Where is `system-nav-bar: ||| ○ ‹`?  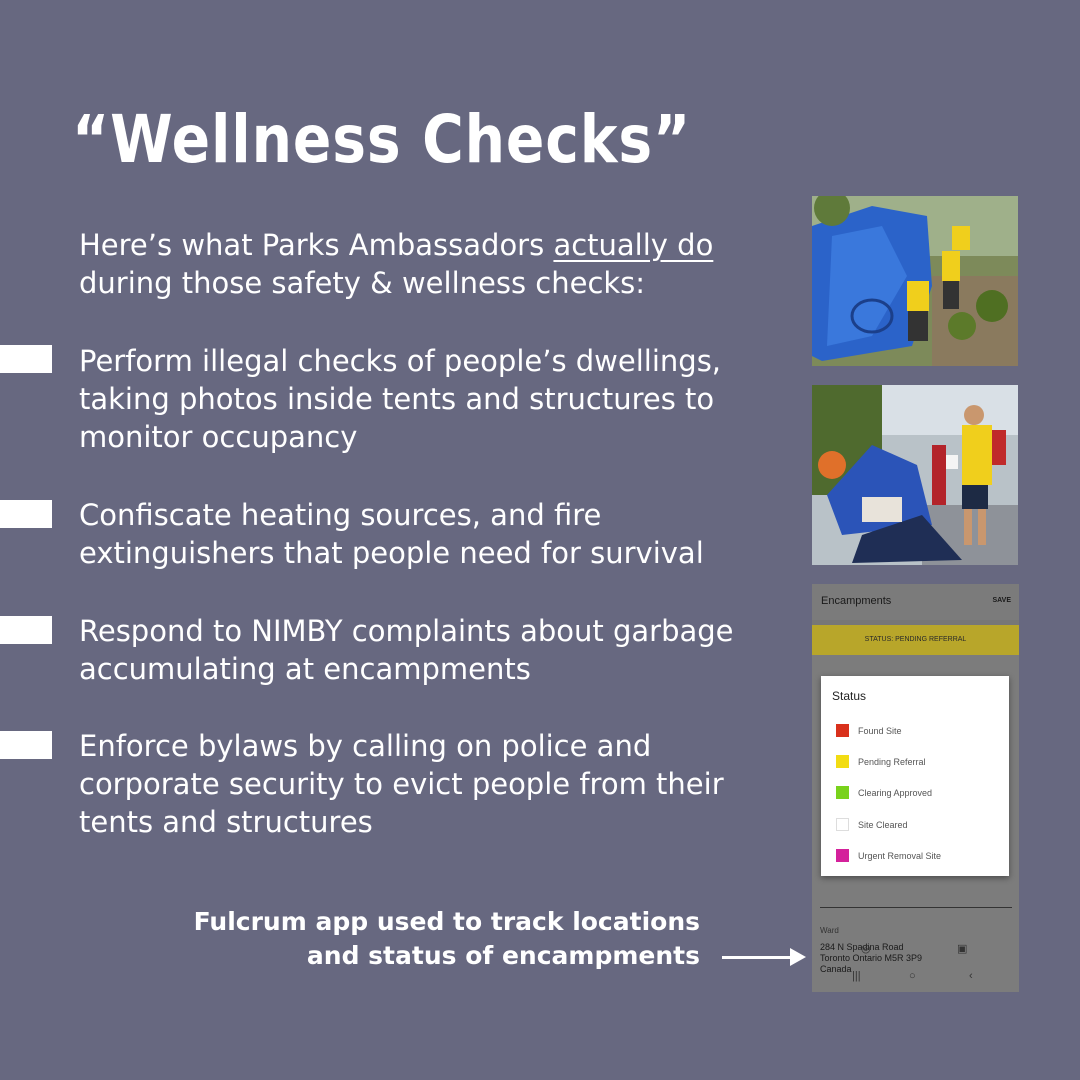
system-nav-bar: ||| ○ ‹ is located at coordinates (915, 977).